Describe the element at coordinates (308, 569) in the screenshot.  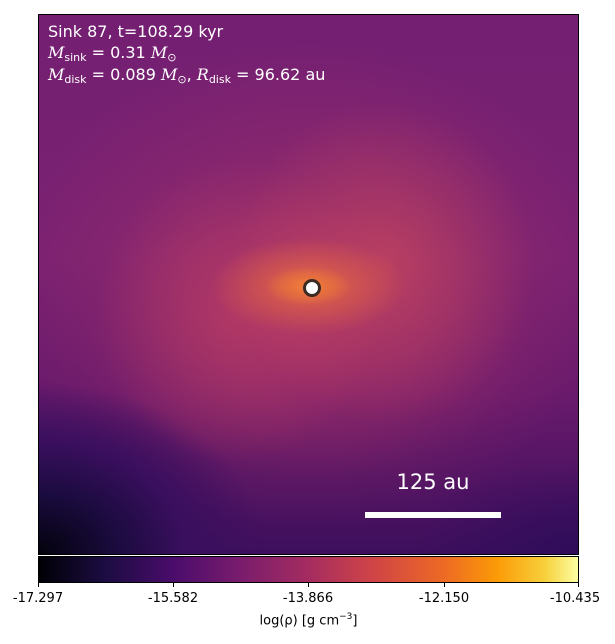
I see `colorbar` at that location.